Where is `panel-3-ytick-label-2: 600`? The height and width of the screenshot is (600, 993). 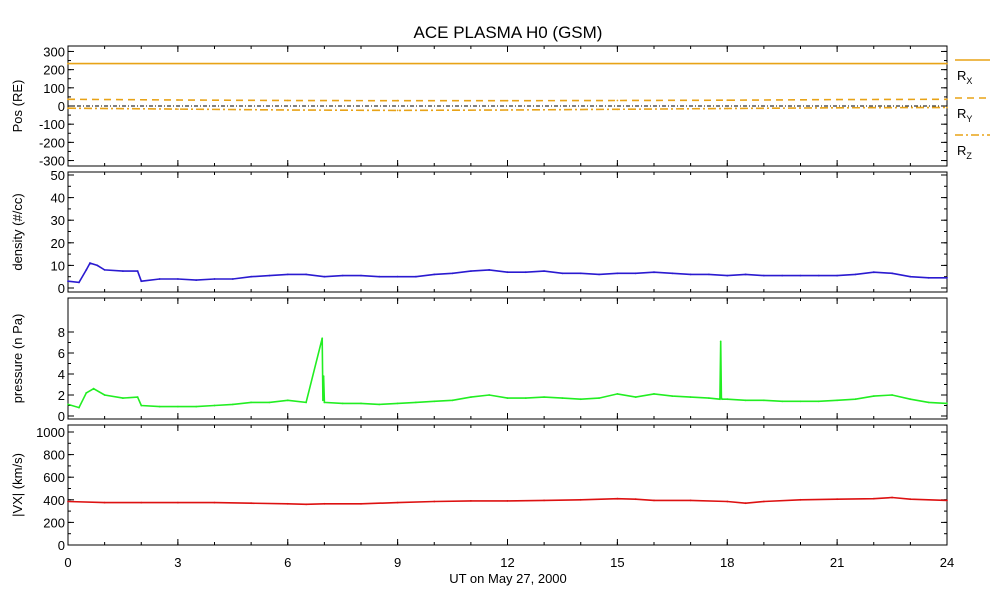
panel-3-ytick-label-2: 600 is located at coordinates (54, 477).